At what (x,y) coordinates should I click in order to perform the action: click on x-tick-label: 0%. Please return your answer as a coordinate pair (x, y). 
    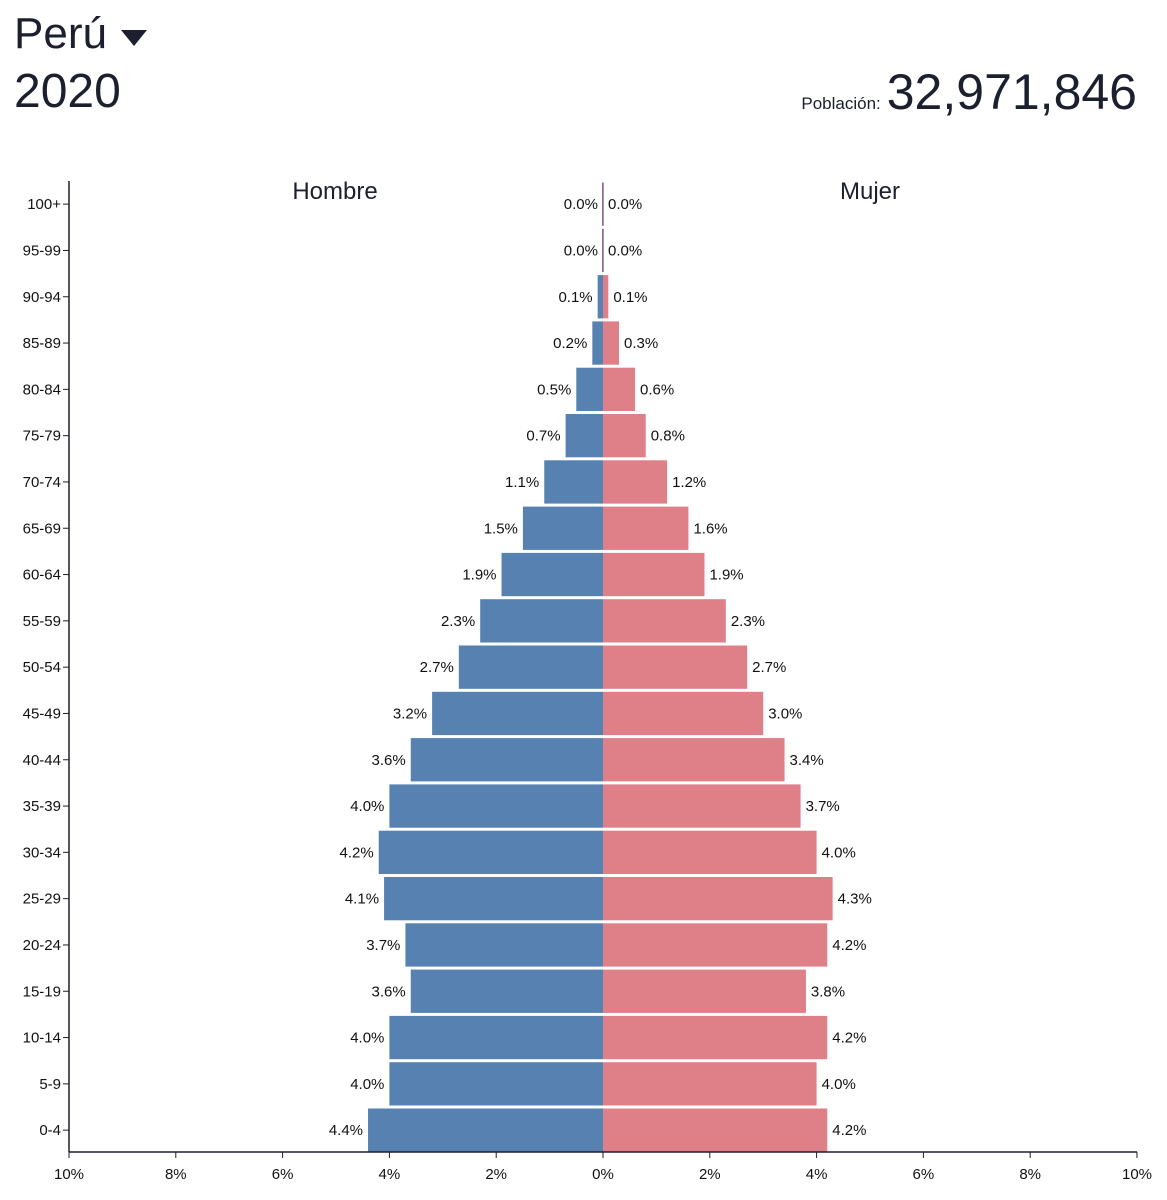
    Looking at the image, I should click on (603, 1174).